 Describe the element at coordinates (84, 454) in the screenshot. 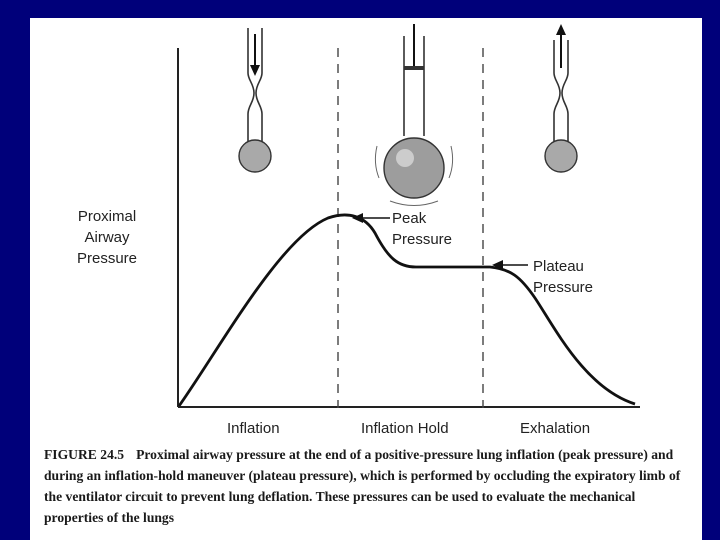

I see `figure-number: FIGURE 24.5` at that location.